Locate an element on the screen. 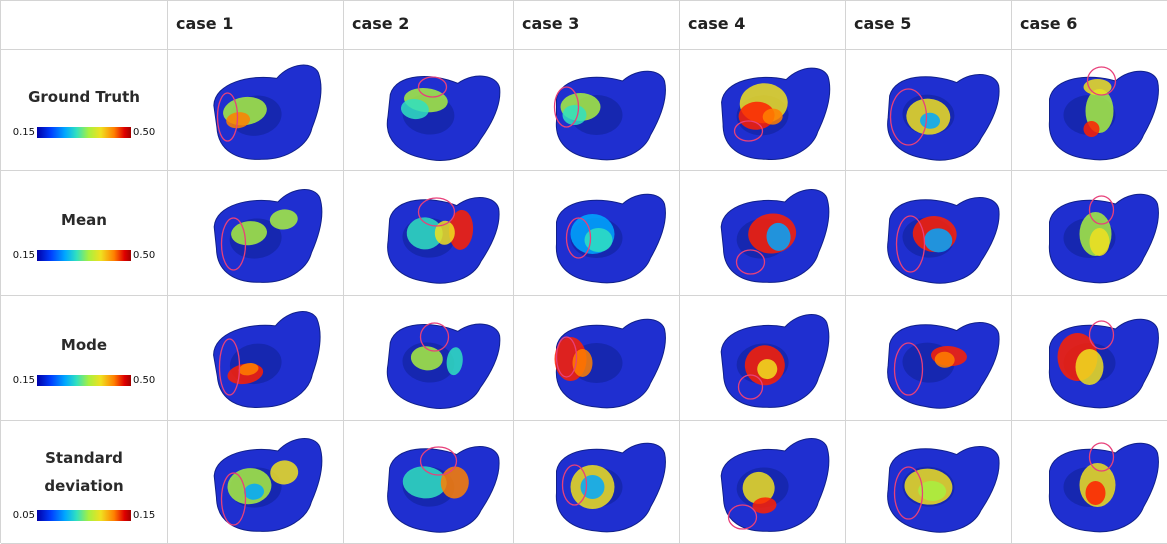 The width and height of the screenshot is (1167, 544). row-title: Ground Truth is located at coordinates (84, 96).